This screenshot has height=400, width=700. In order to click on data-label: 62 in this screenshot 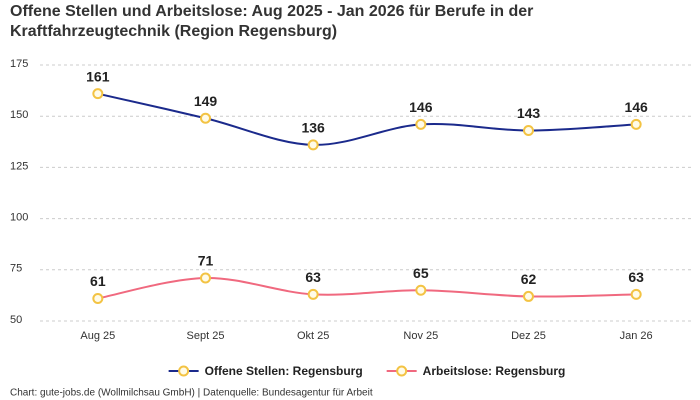, I will do `click(529, 279)`.